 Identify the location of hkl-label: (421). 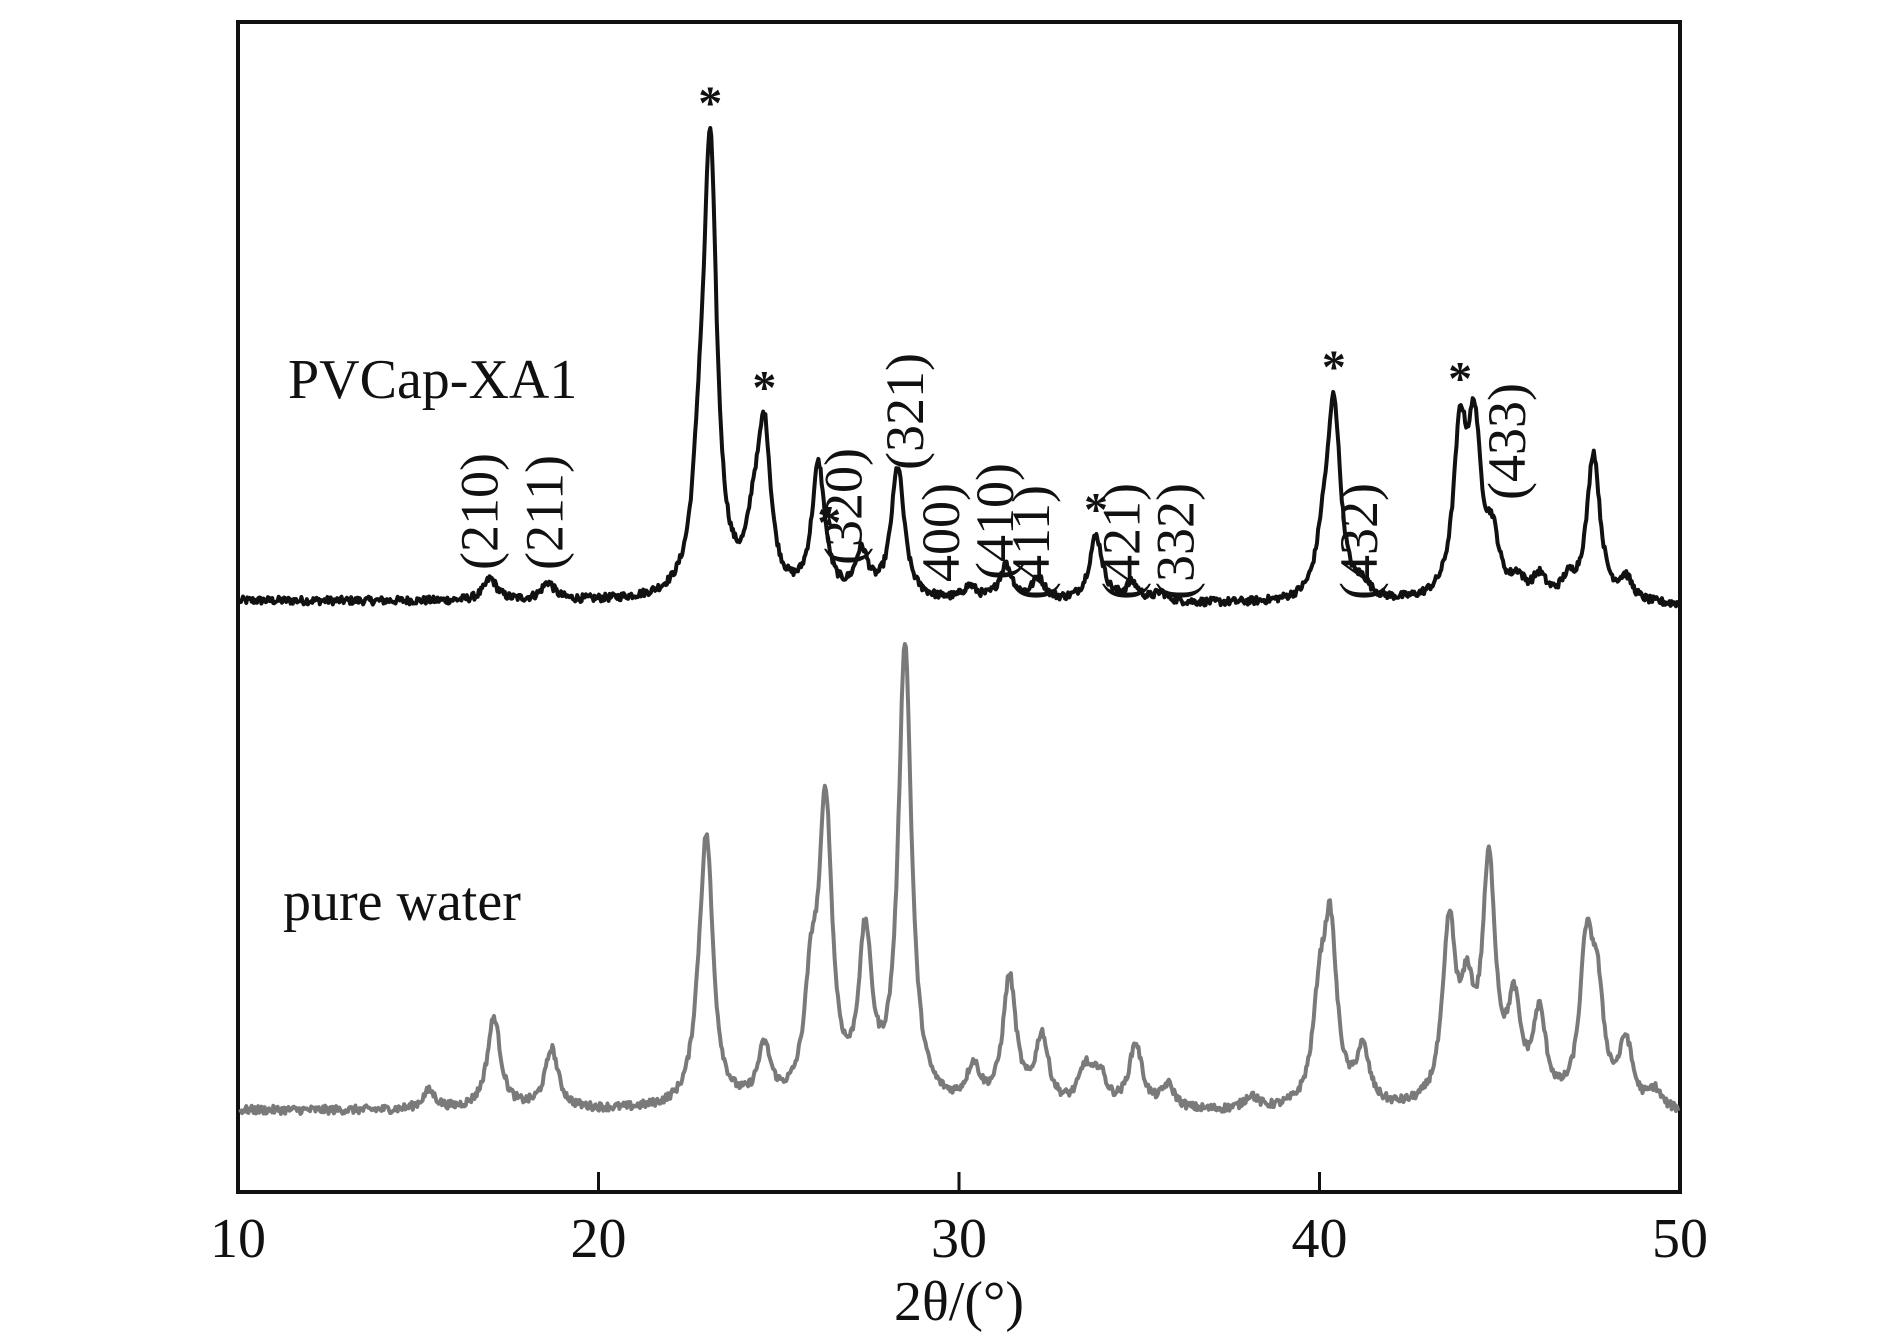
(1121, 541).